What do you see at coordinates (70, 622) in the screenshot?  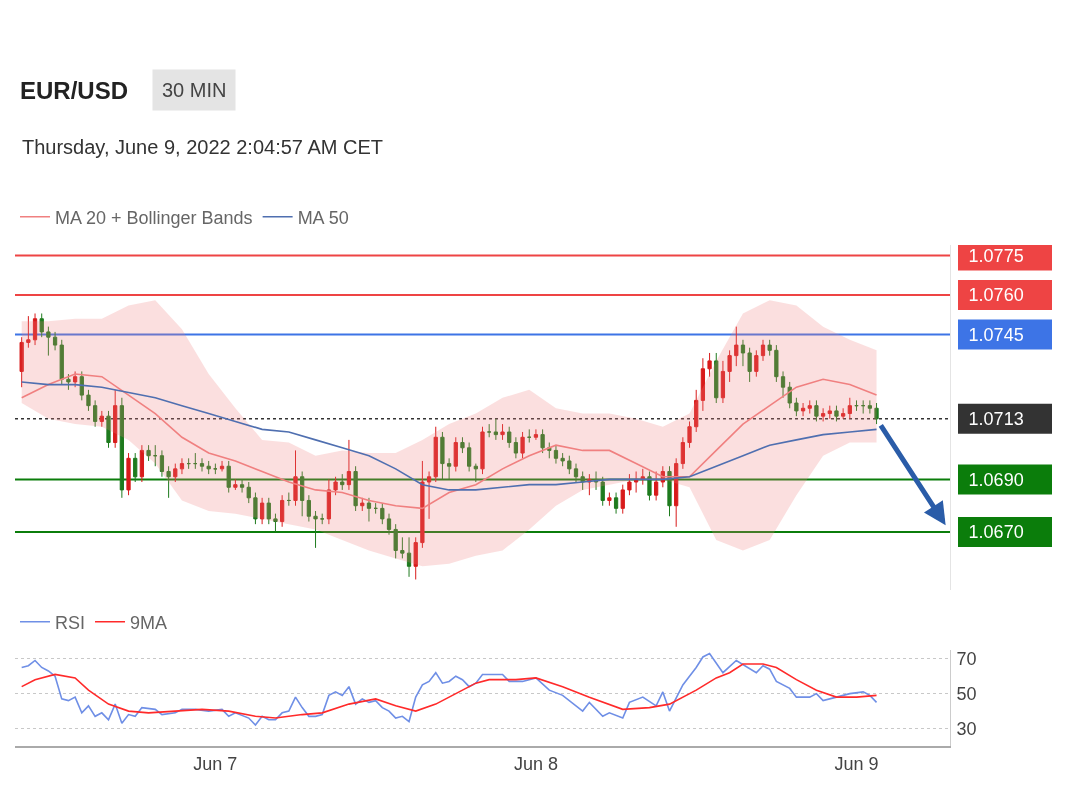 I see `legend-label: RSI` at bounding box center [70, 622].